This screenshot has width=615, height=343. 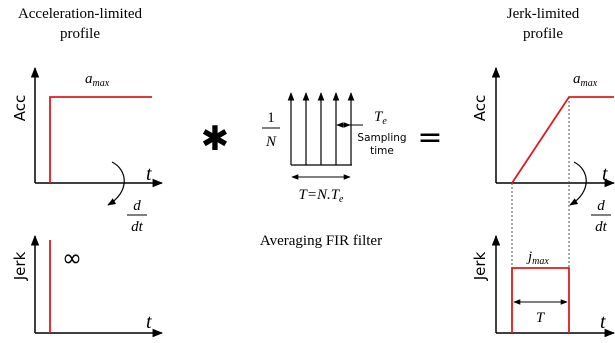 I want to click on right-acc-ramp-signal, so click(x=562, y=140).